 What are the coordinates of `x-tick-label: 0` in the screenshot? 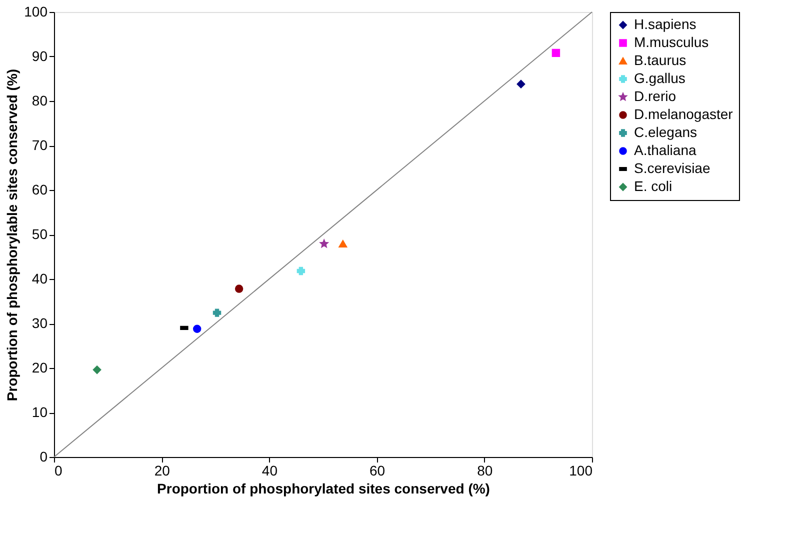 It's located at (58, 470).